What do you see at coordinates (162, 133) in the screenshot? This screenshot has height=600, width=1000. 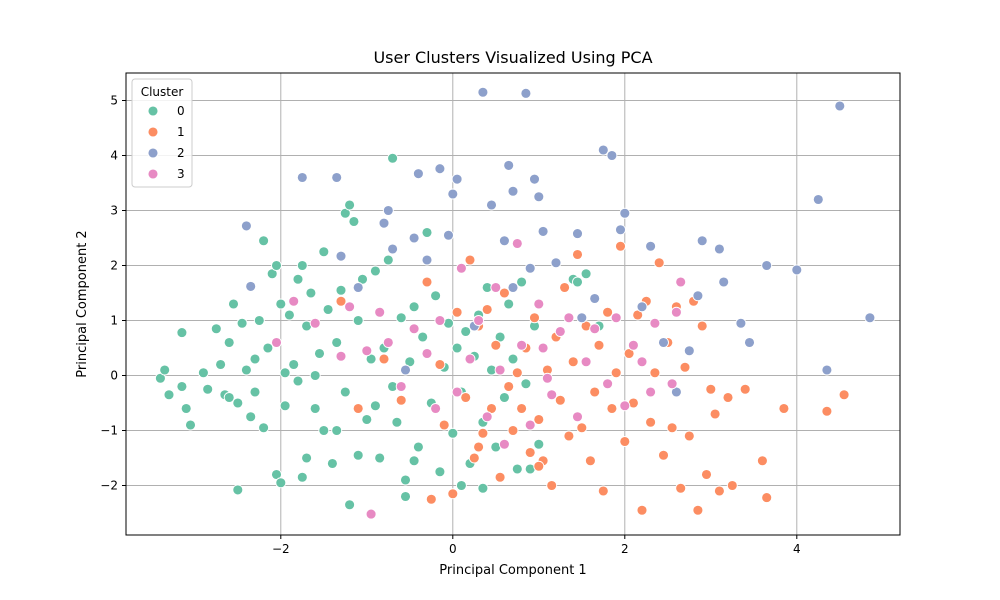 I see `legend-box` at bounding box center [162, 133].